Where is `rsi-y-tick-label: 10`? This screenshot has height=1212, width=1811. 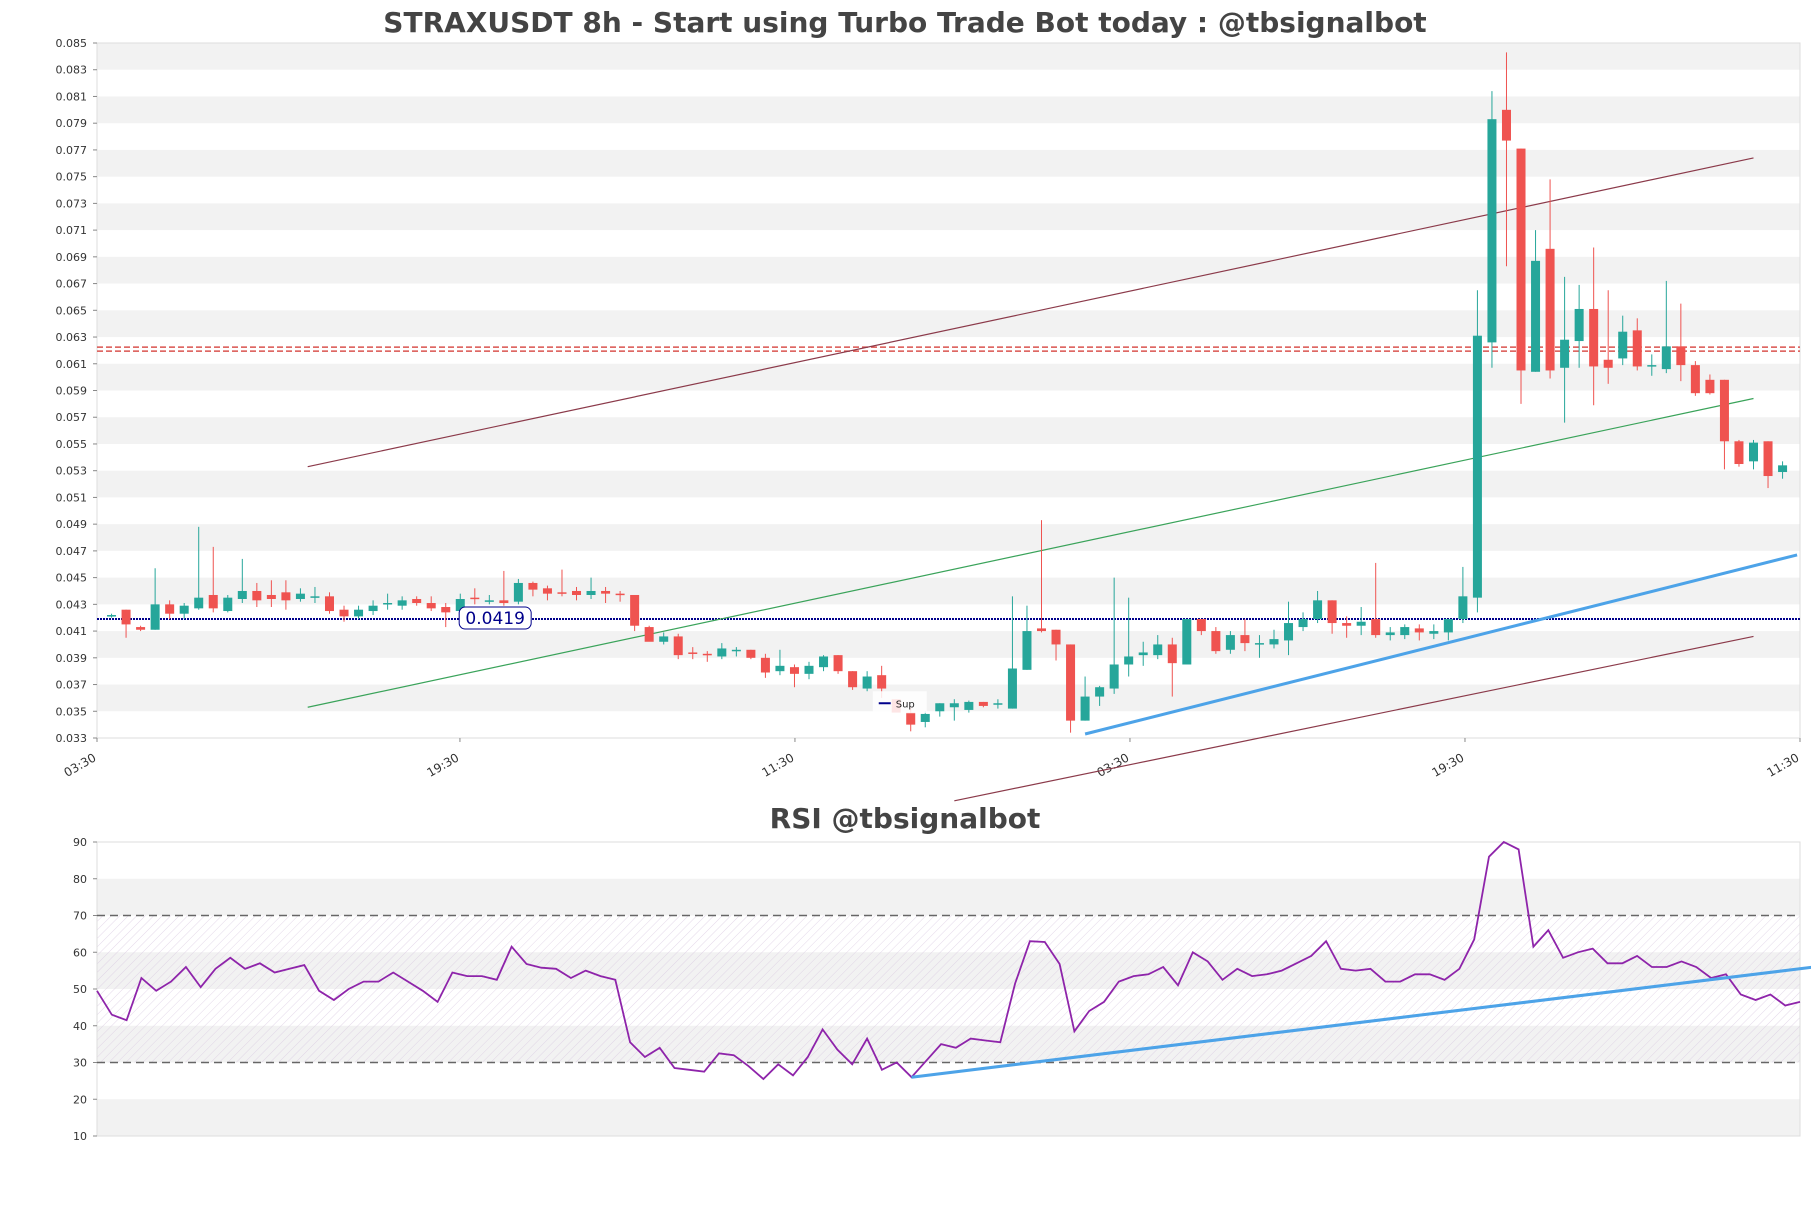 rsi-y-tick-label: 10 is located at coordinates (80, 1136).